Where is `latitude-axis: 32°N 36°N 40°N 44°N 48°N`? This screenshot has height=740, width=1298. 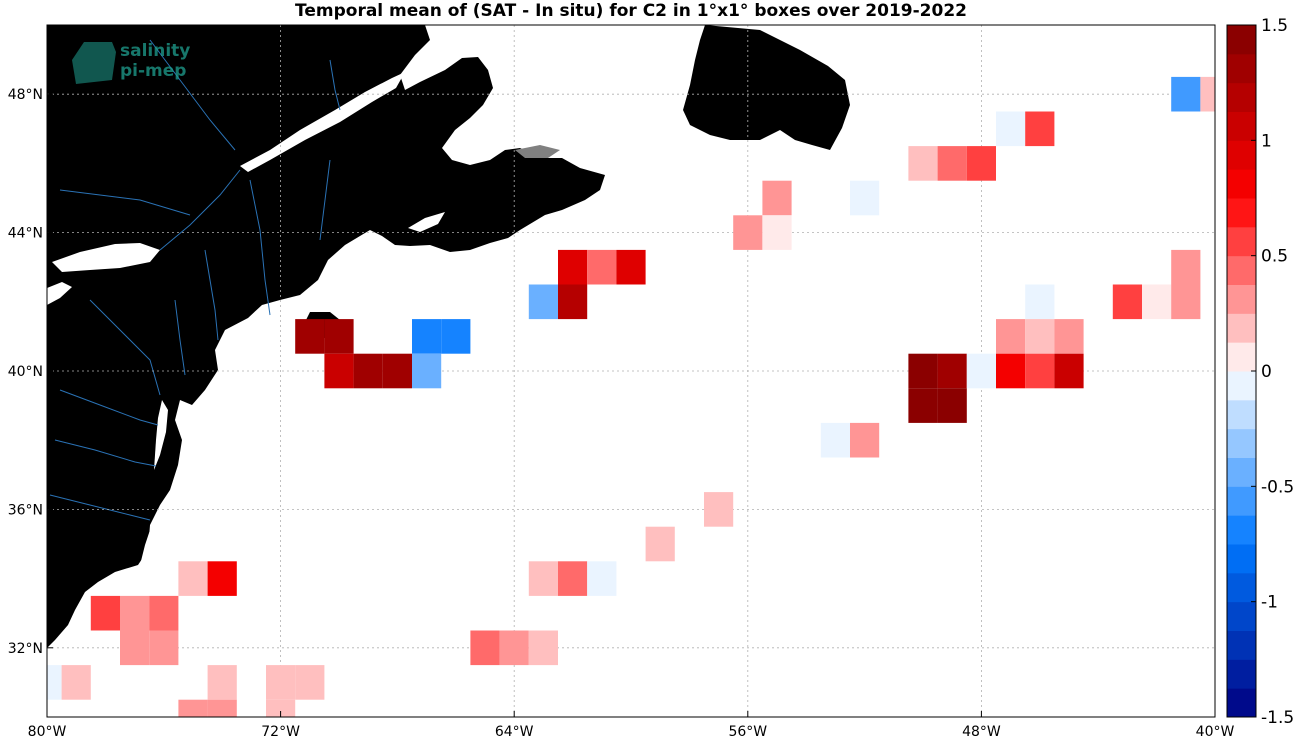
latitude-axis: 32°N 36°N 40°N 44°N 48°N is located at coordinates (30, 372).